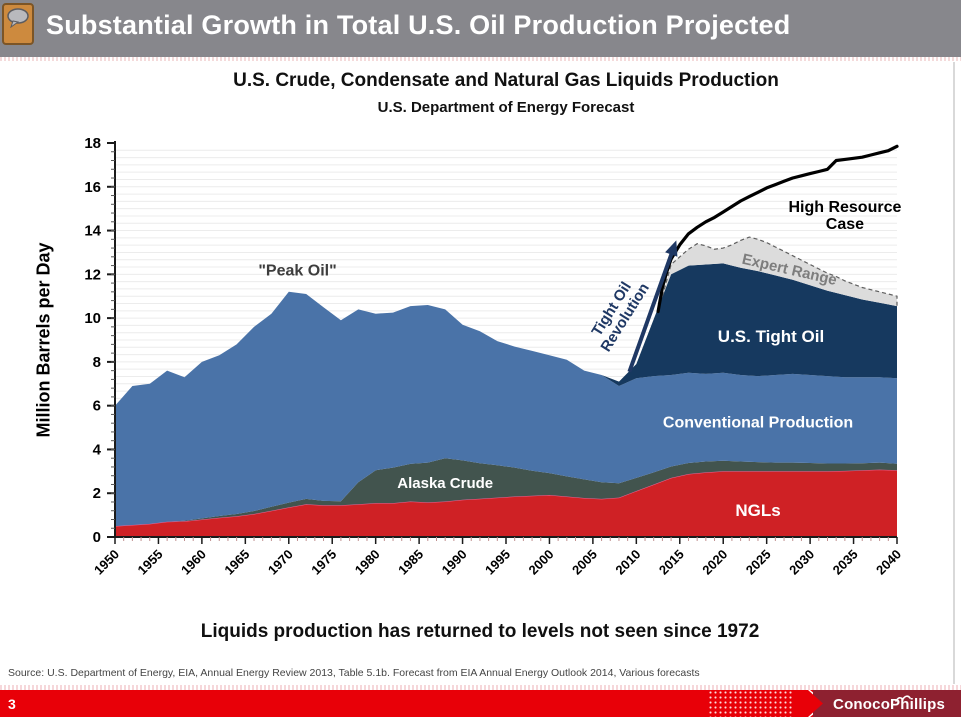 The height and width of the screenshot is (717, 961). Describe the element at coordinates (92, 274) in the screenshot. I see `svg-text: 12` at that location.